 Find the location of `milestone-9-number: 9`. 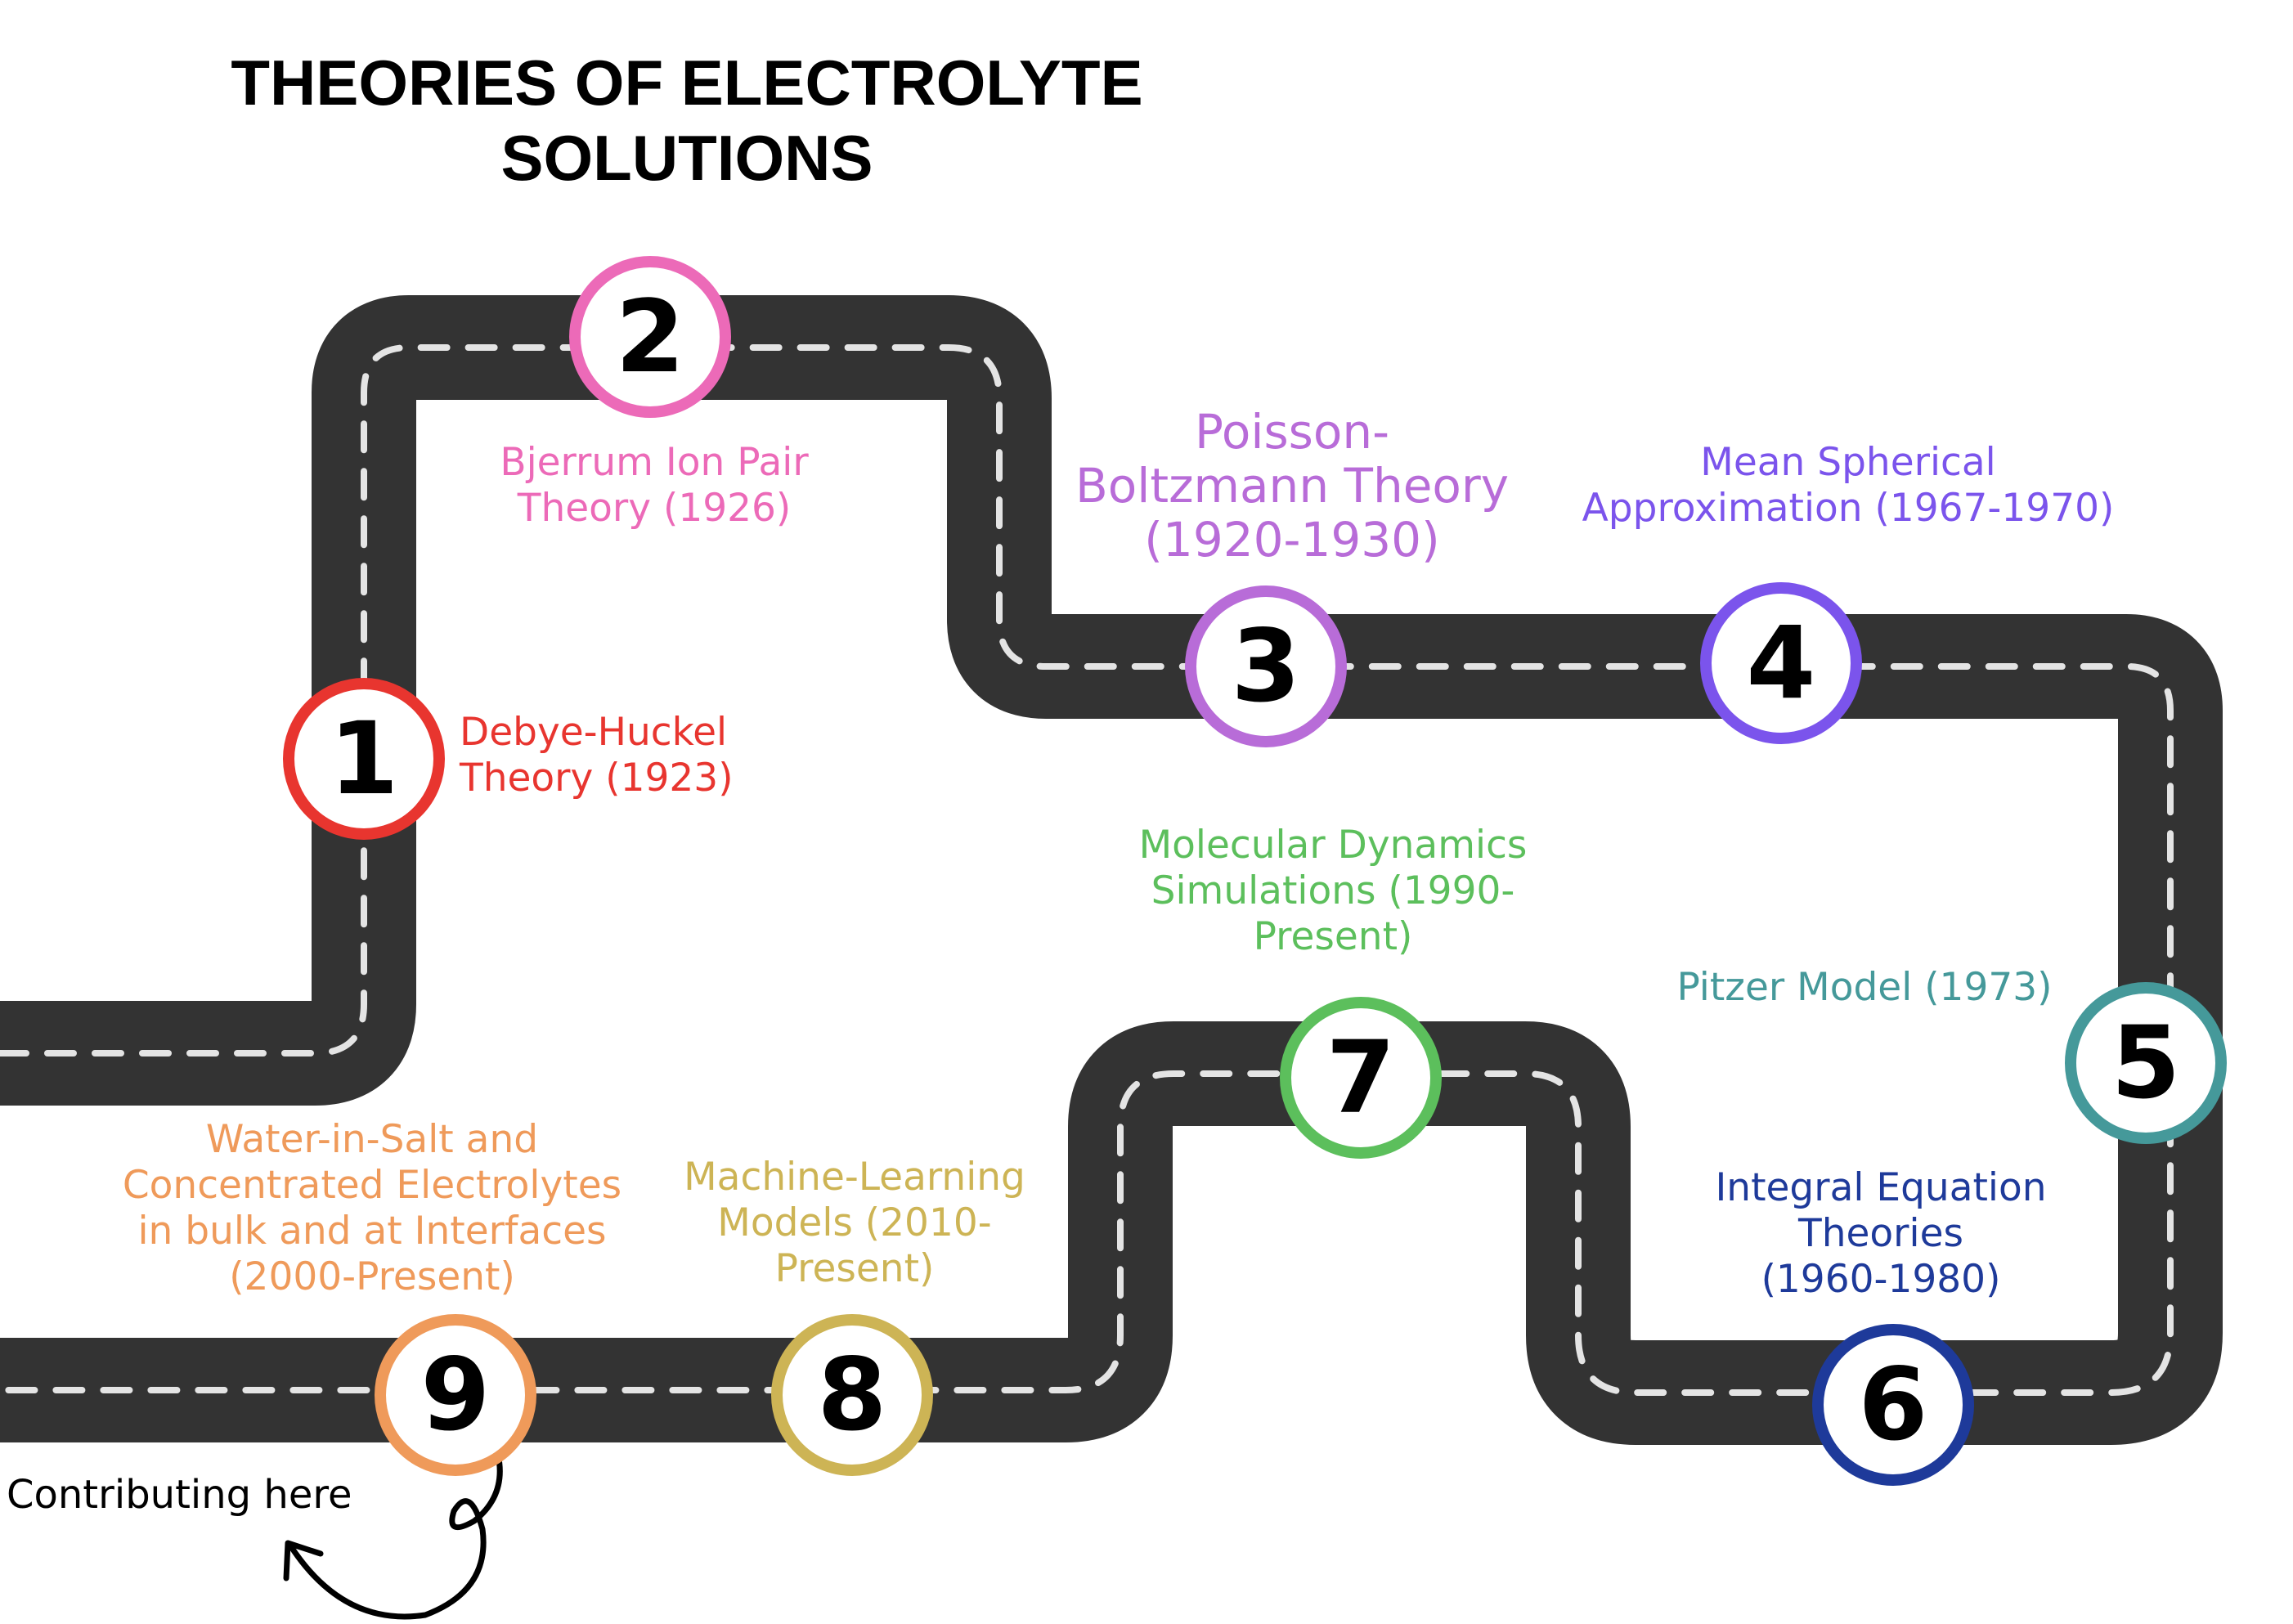

milestone-9-number: 9 is located at coordinates (456, 1395).